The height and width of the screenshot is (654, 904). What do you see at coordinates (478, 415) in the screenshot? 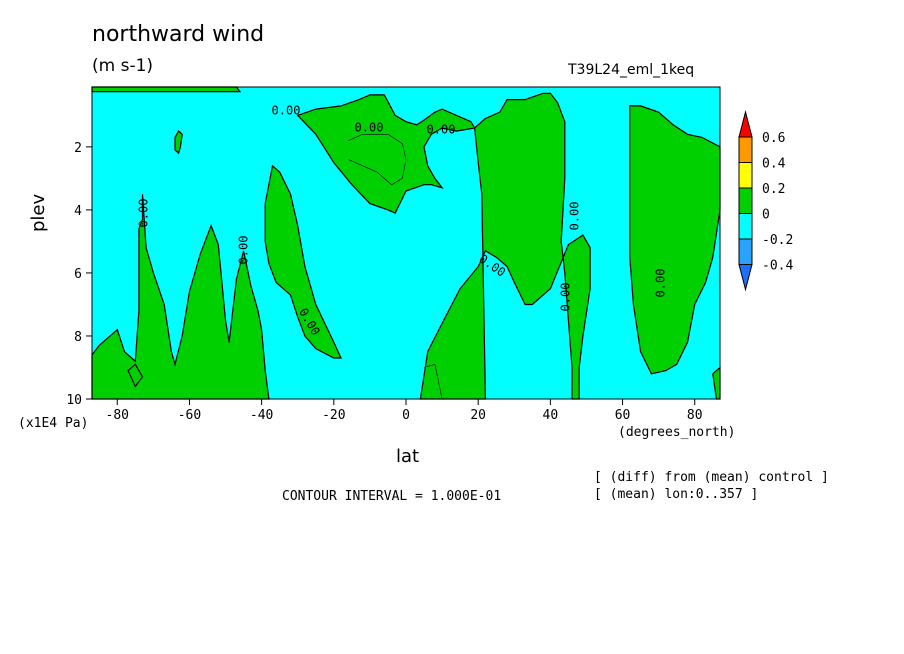
I see `x-tick-label: 20` at bounding box center [478, 415].